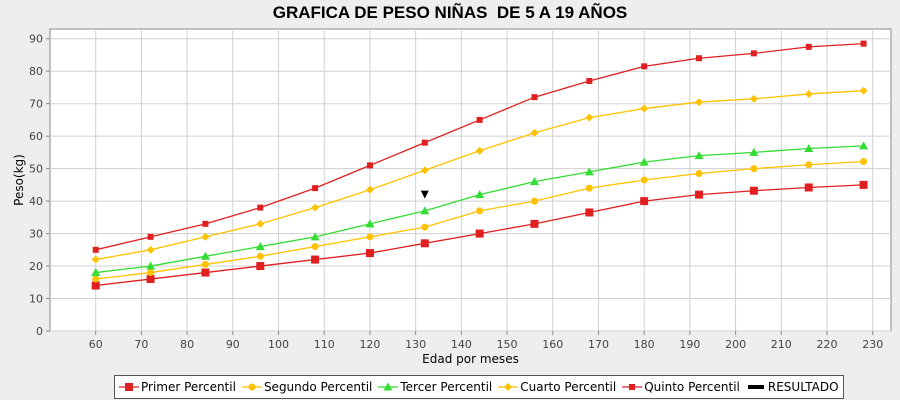 The image size is (900, 400). I want to click on x-tick-label: 60, so click(96, 344).